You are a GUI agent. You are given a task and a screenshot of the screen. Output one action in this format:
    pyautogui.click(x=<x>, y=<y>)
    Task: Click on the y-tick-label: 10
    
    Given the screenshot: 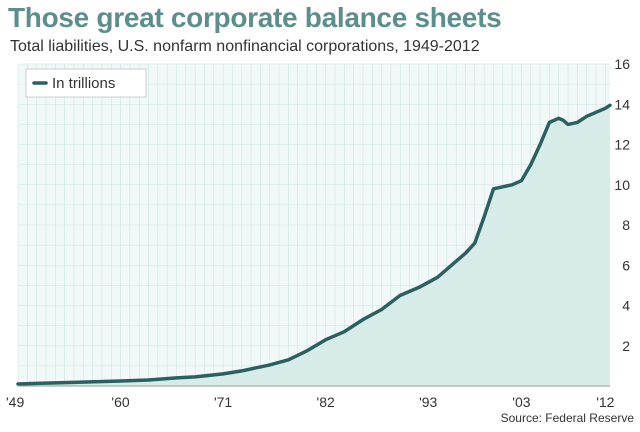 What is the action you would take?
    pyautogui.click(x=622, y=185)
    